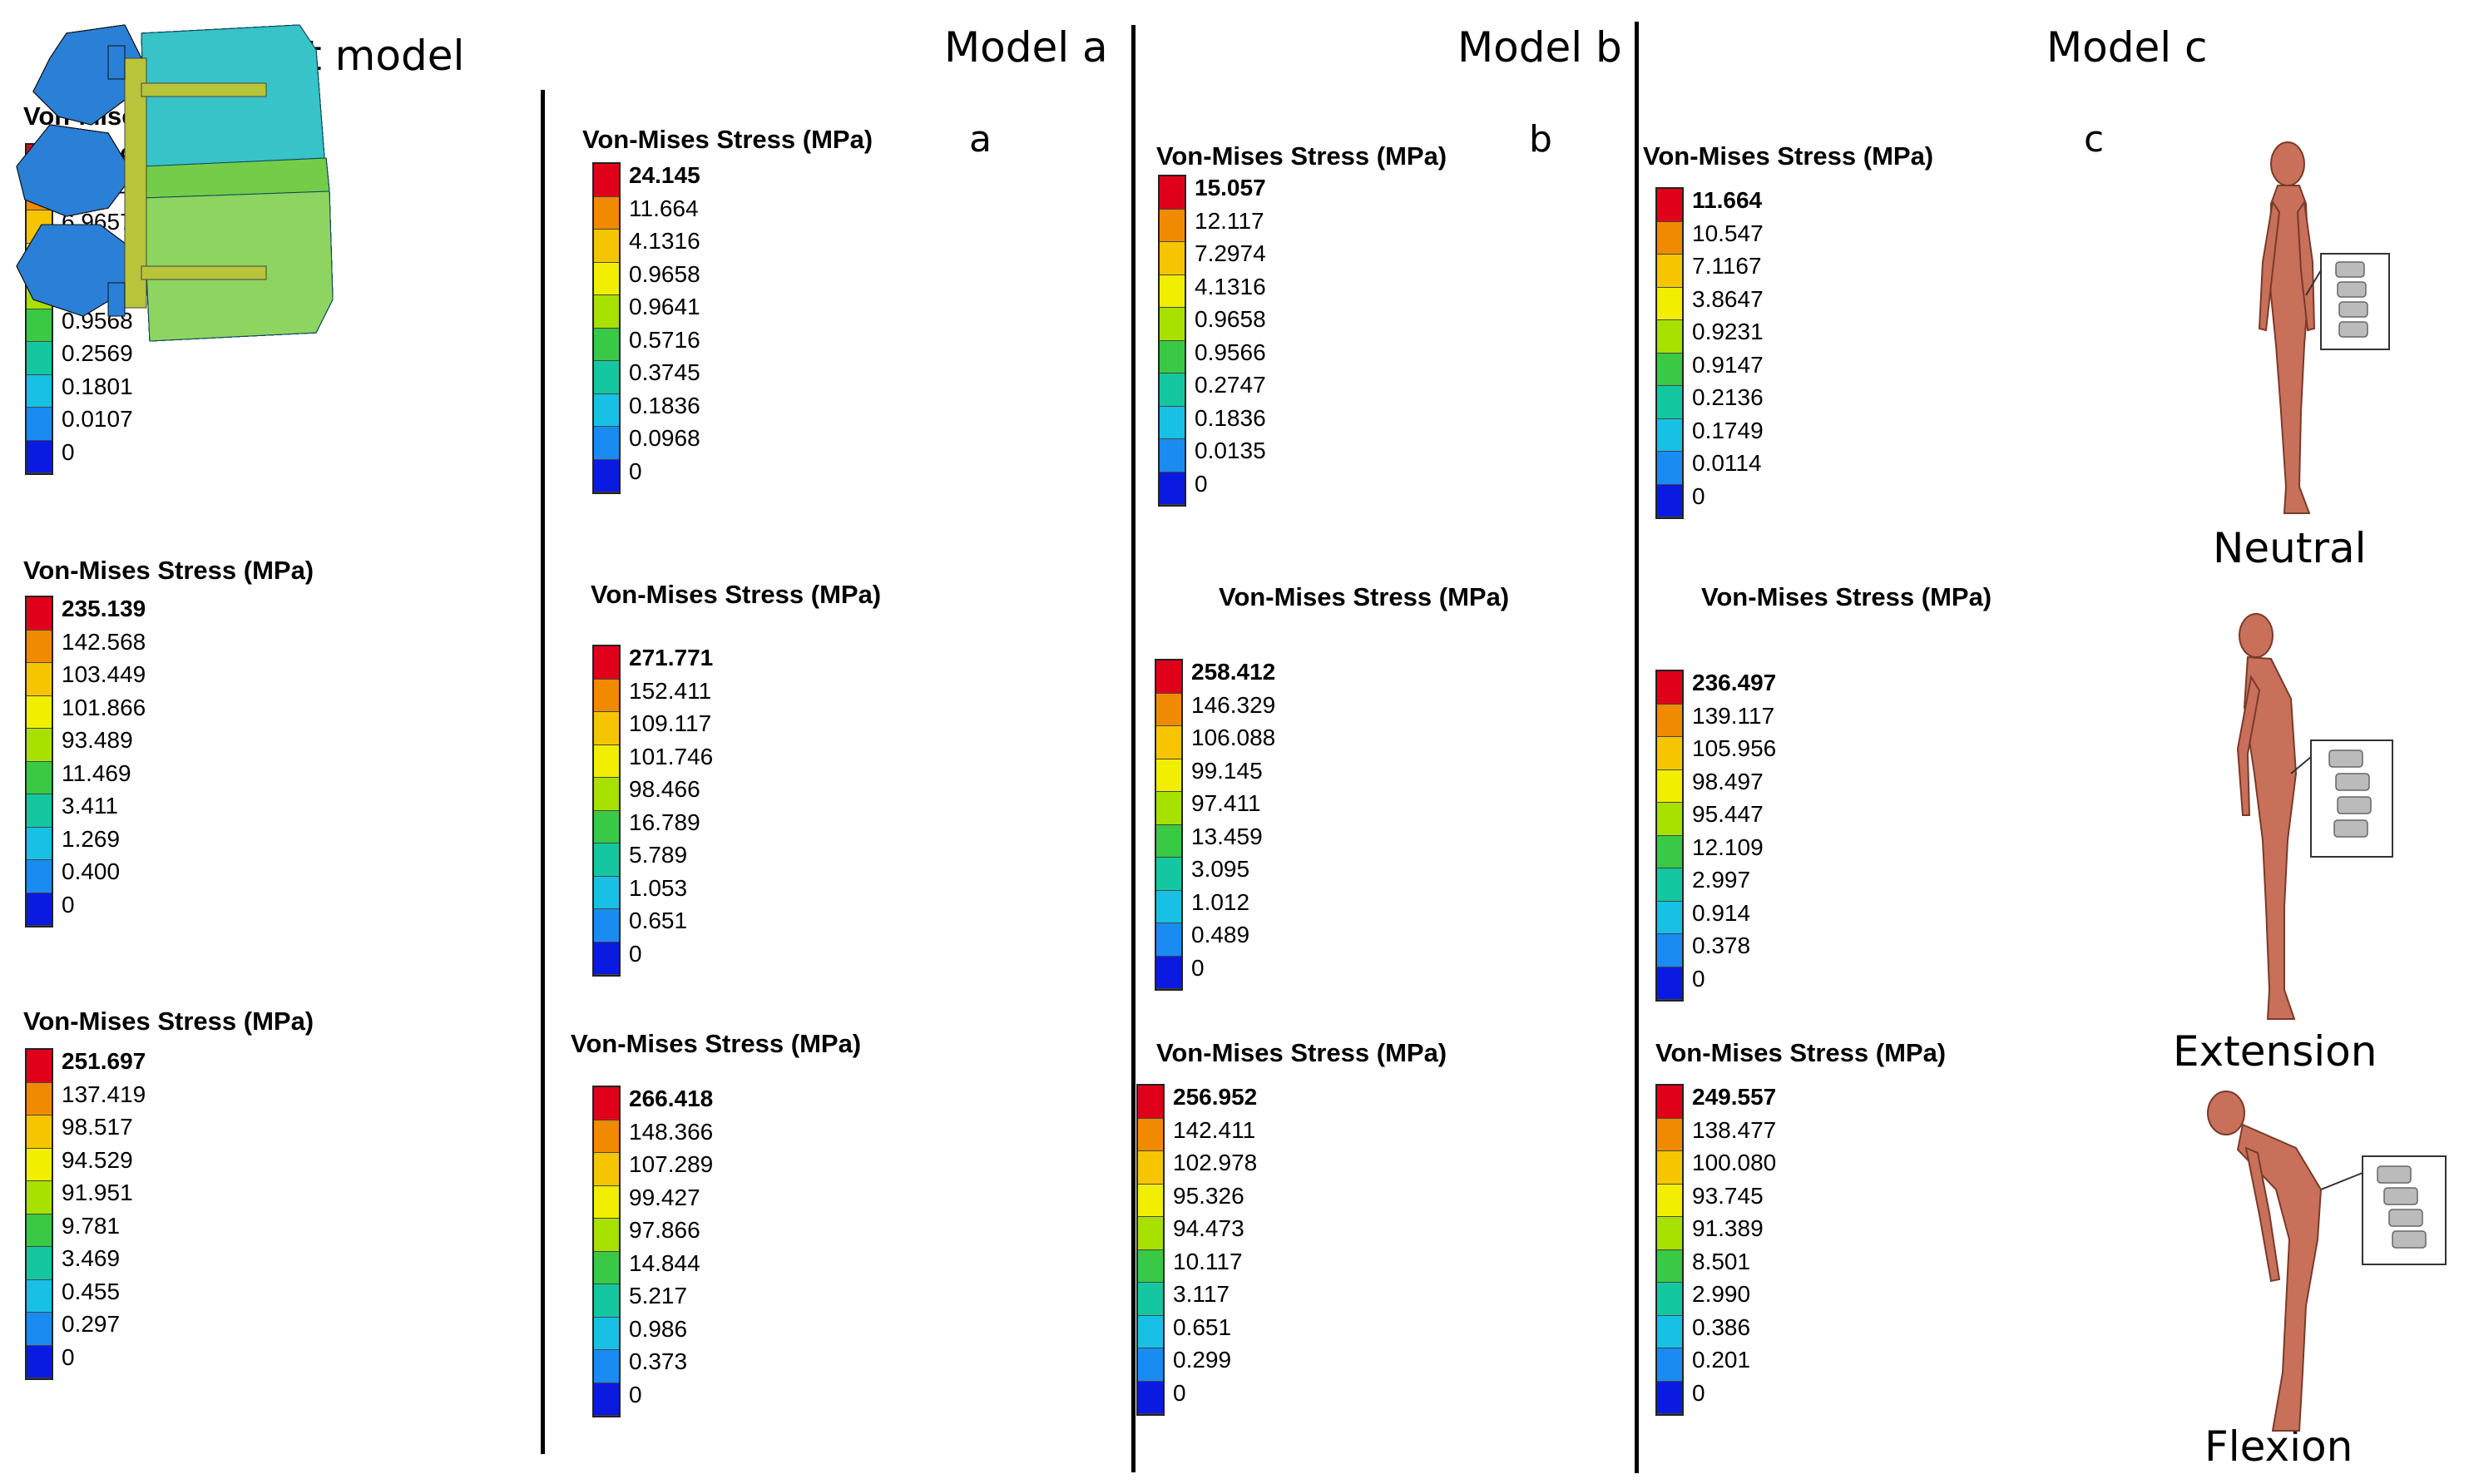 The image size is (2469, 1484). Describe the element at coordinates (543, 772) in the screenshot. I see `separator-intact-a` at that location.